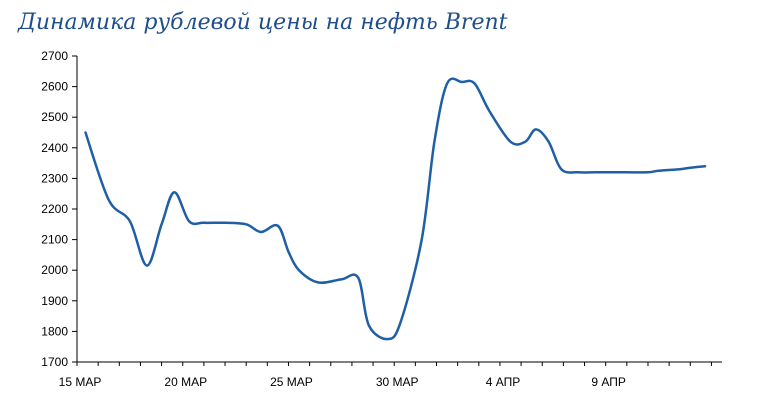 This screenshot has height=401, width=779. Describe the element at coordinates (54, 148) in the screenshot. I see `y-tick-label: 2400` at that location.